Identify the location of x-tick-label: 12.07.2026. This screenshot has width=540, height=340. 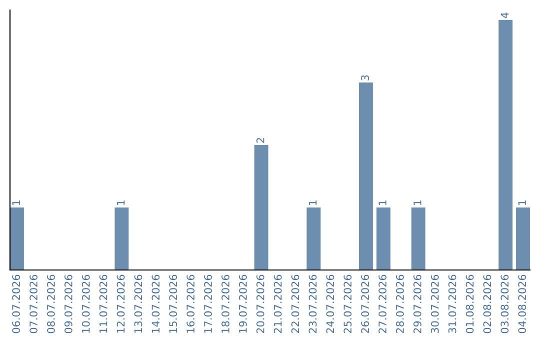
(120, 303).